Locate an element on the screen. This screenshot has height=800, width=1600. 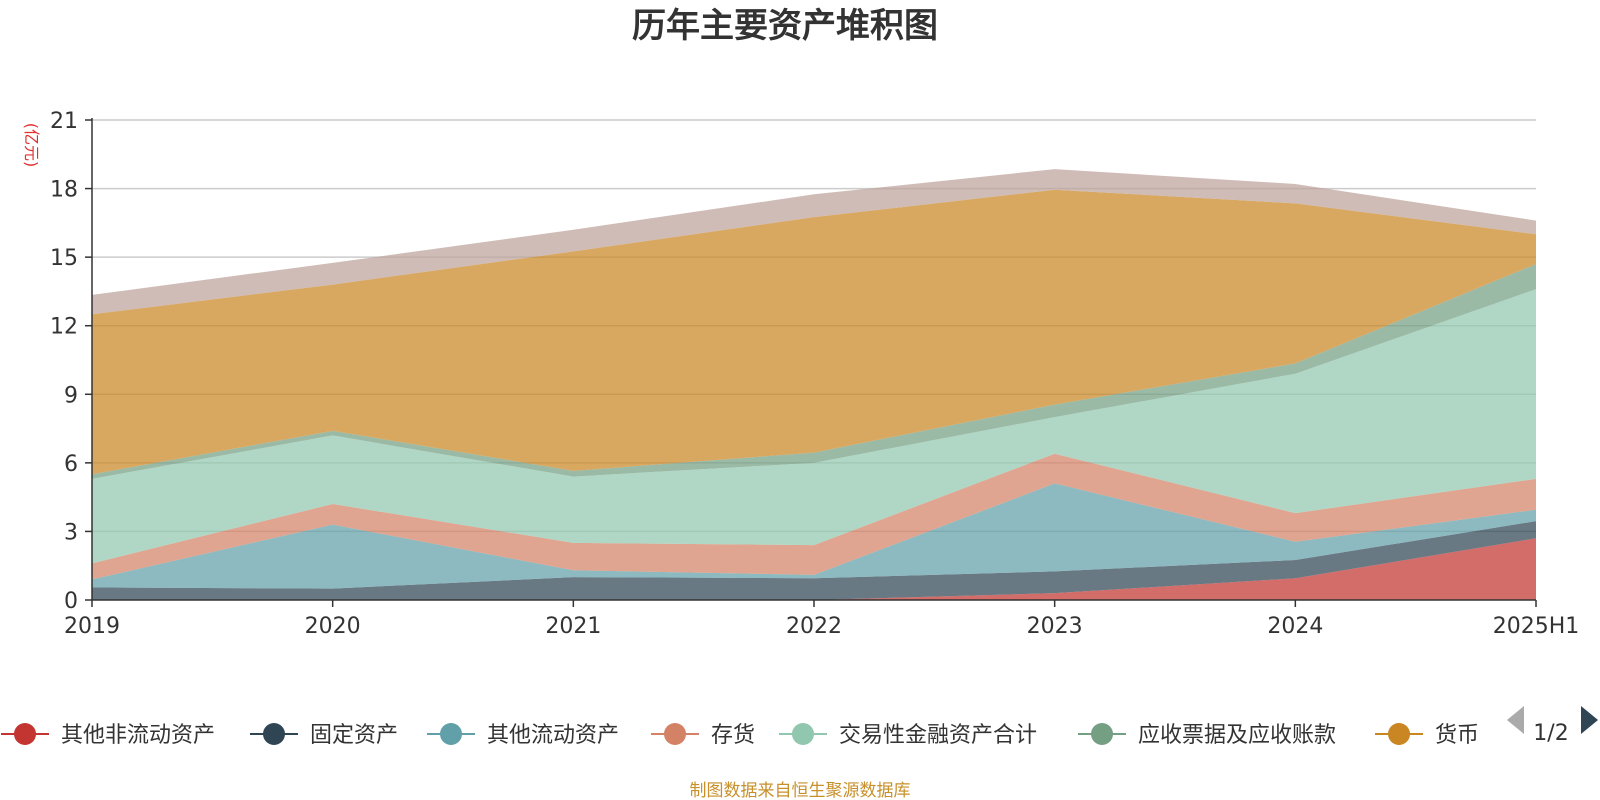
legend-item: 应收票据及应收账款 is located at coordinates (1207, 735).